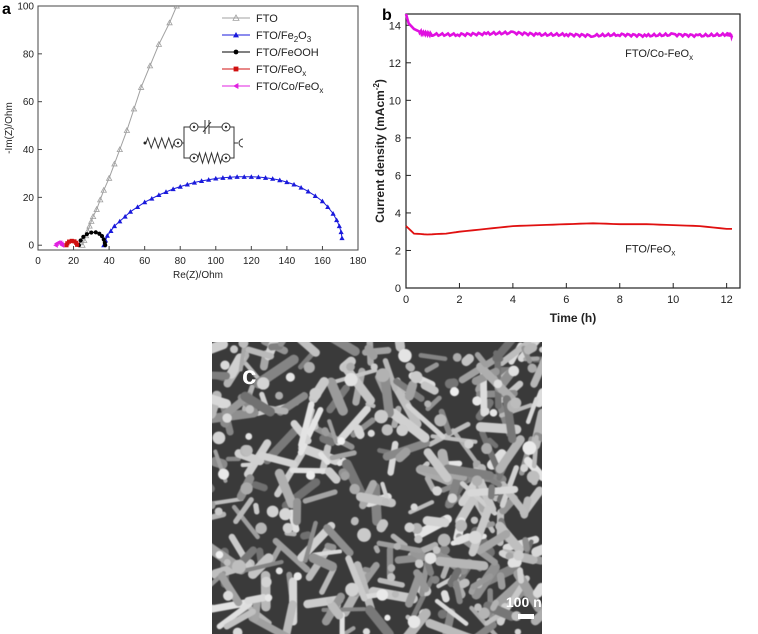  I want to click on x-tick-label: 40, so click(110, 261).